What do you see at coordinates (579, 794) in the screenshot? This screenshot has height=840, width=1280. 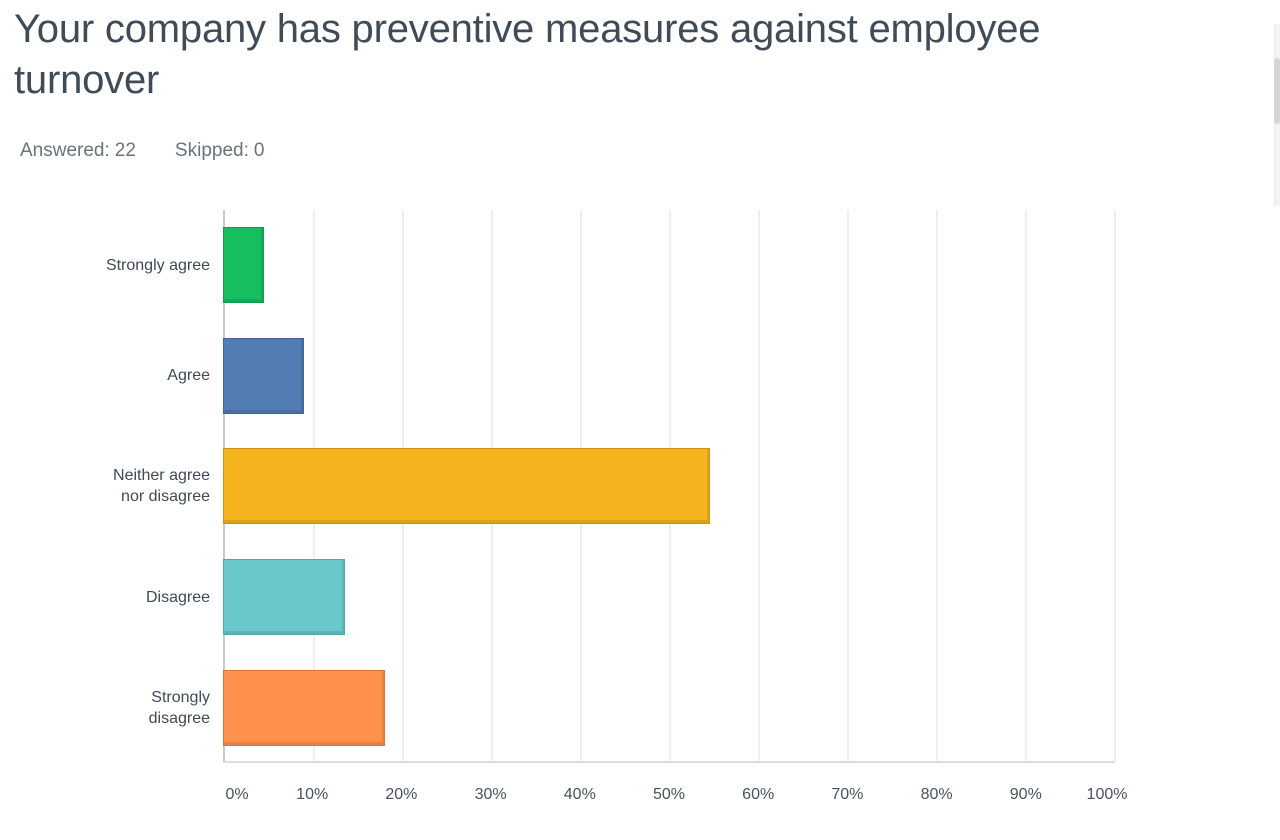 I see `x-tick-label: 40%` at bounding box center [579, 794].